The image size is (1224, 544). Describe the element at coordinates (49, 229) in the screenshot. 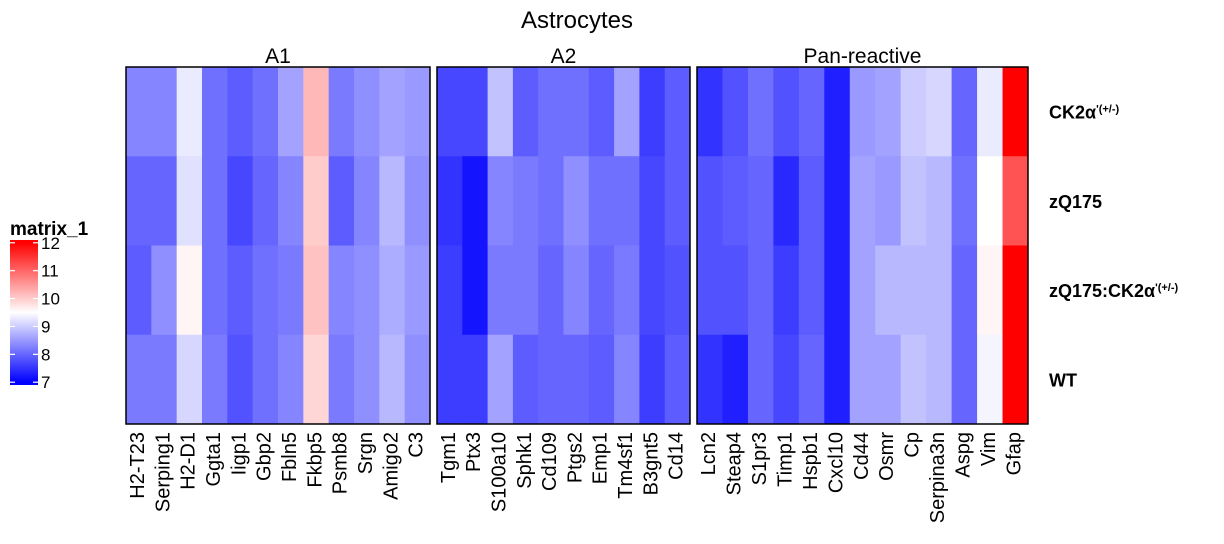

I see `legend-title: matrix_1` at that location.